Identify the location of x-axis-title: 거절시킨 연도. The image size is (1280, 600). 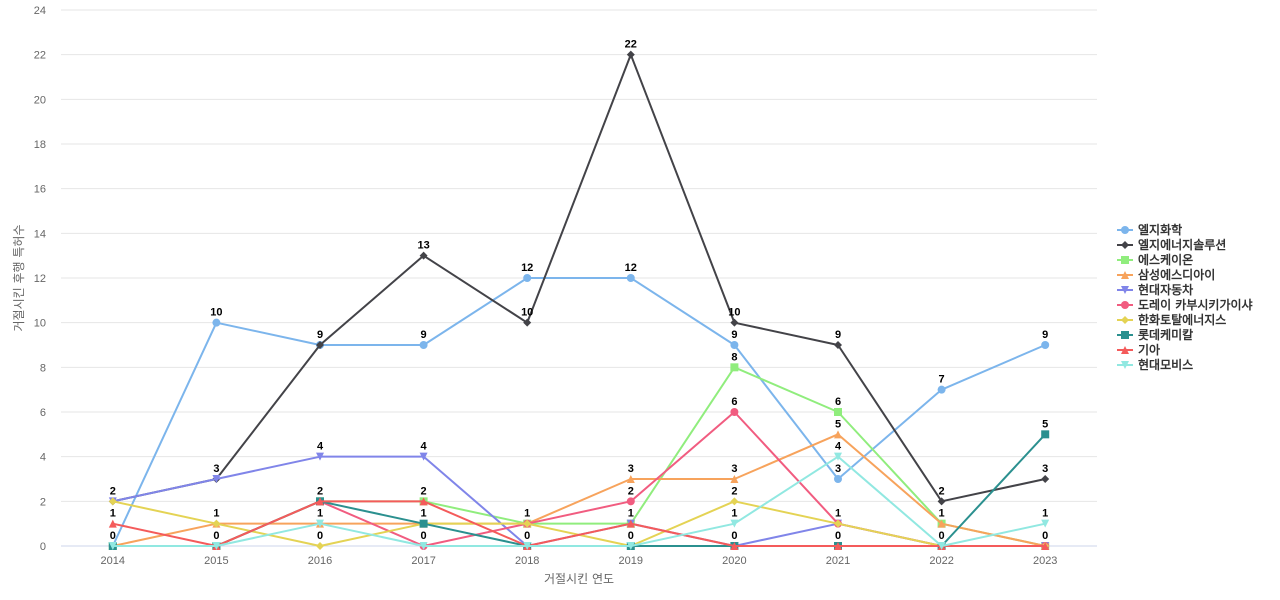
(579, 579).